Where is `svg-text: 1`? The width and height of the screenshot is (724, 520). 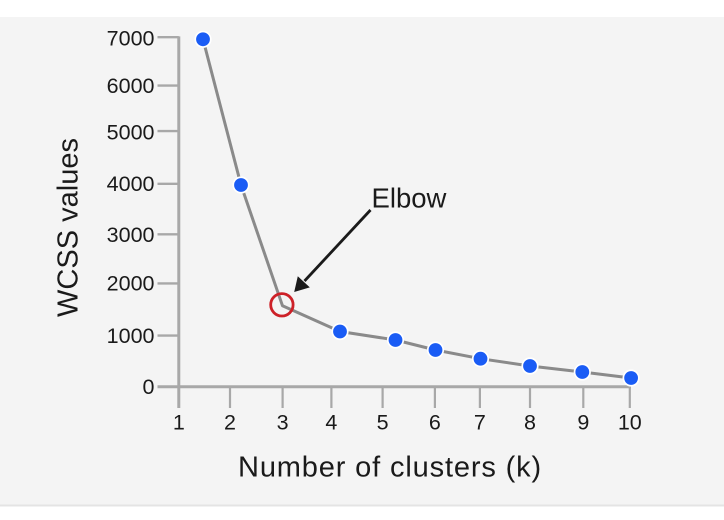
svg-text: 1 is located at coordinates (179, 422).